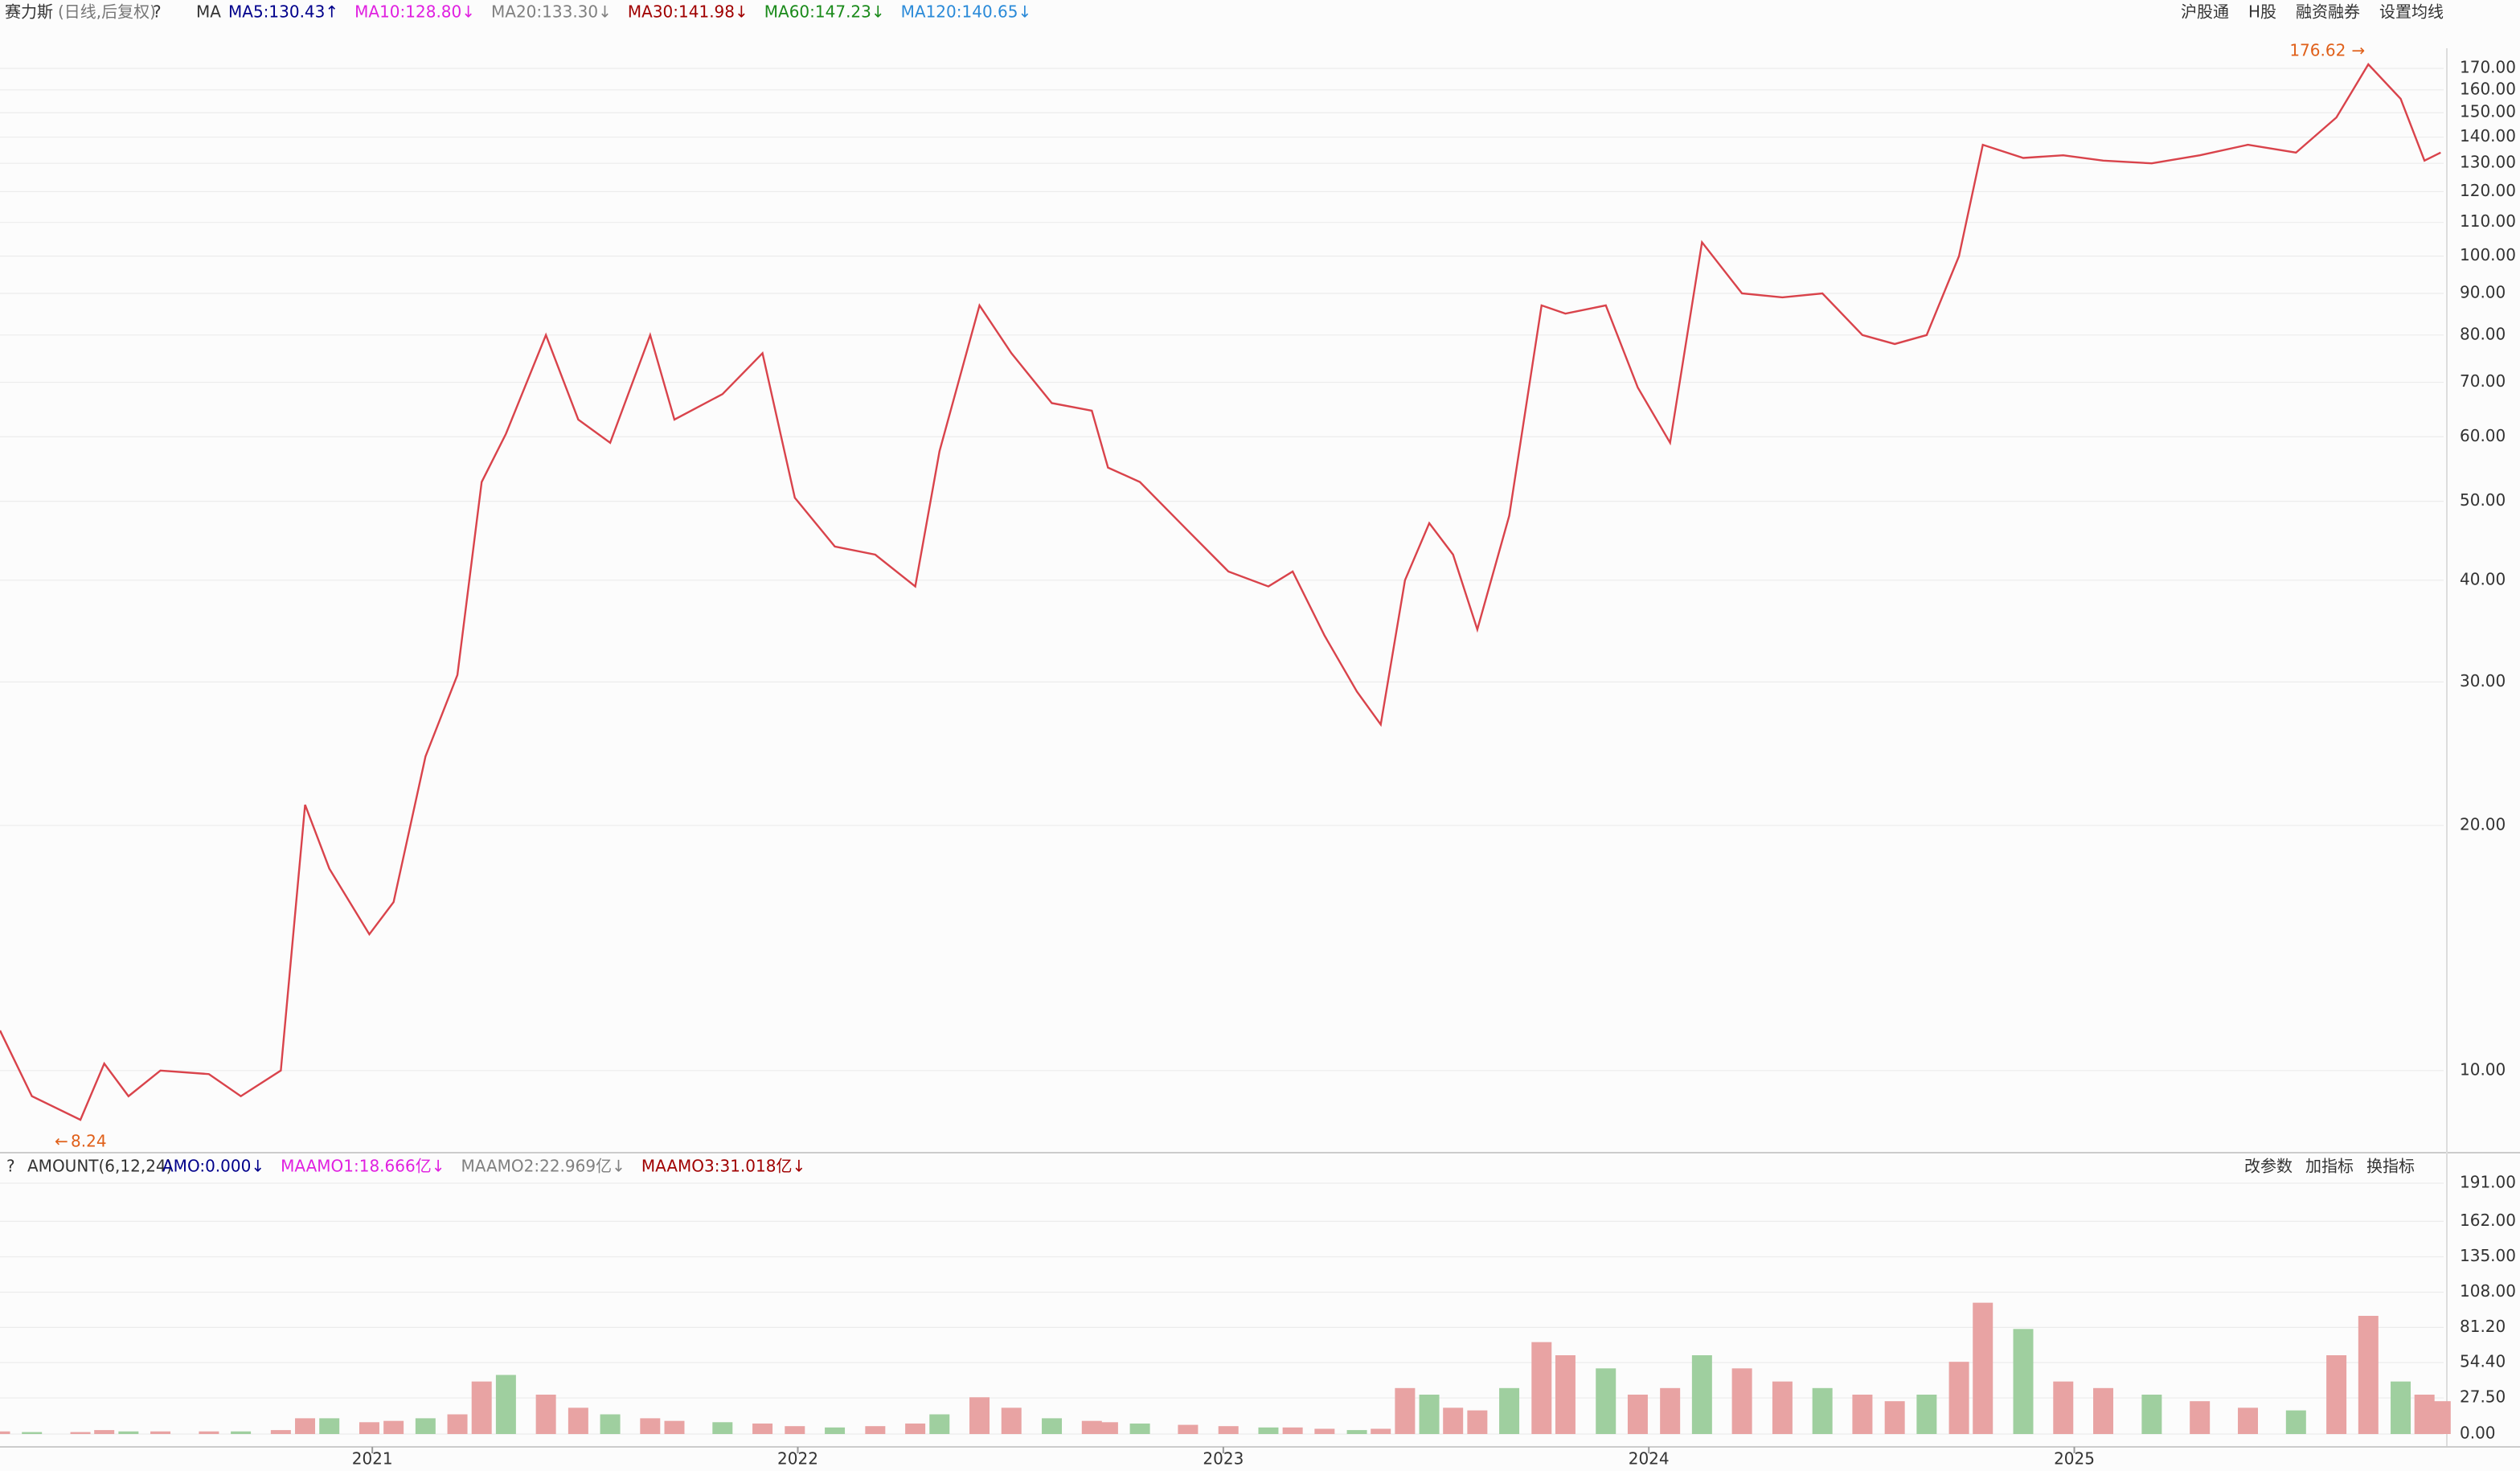  What do you see at coordinates (2488, 162) in the screenshot?
I see `y-tick-label: 130.00` at bounding box center [2488, 162].